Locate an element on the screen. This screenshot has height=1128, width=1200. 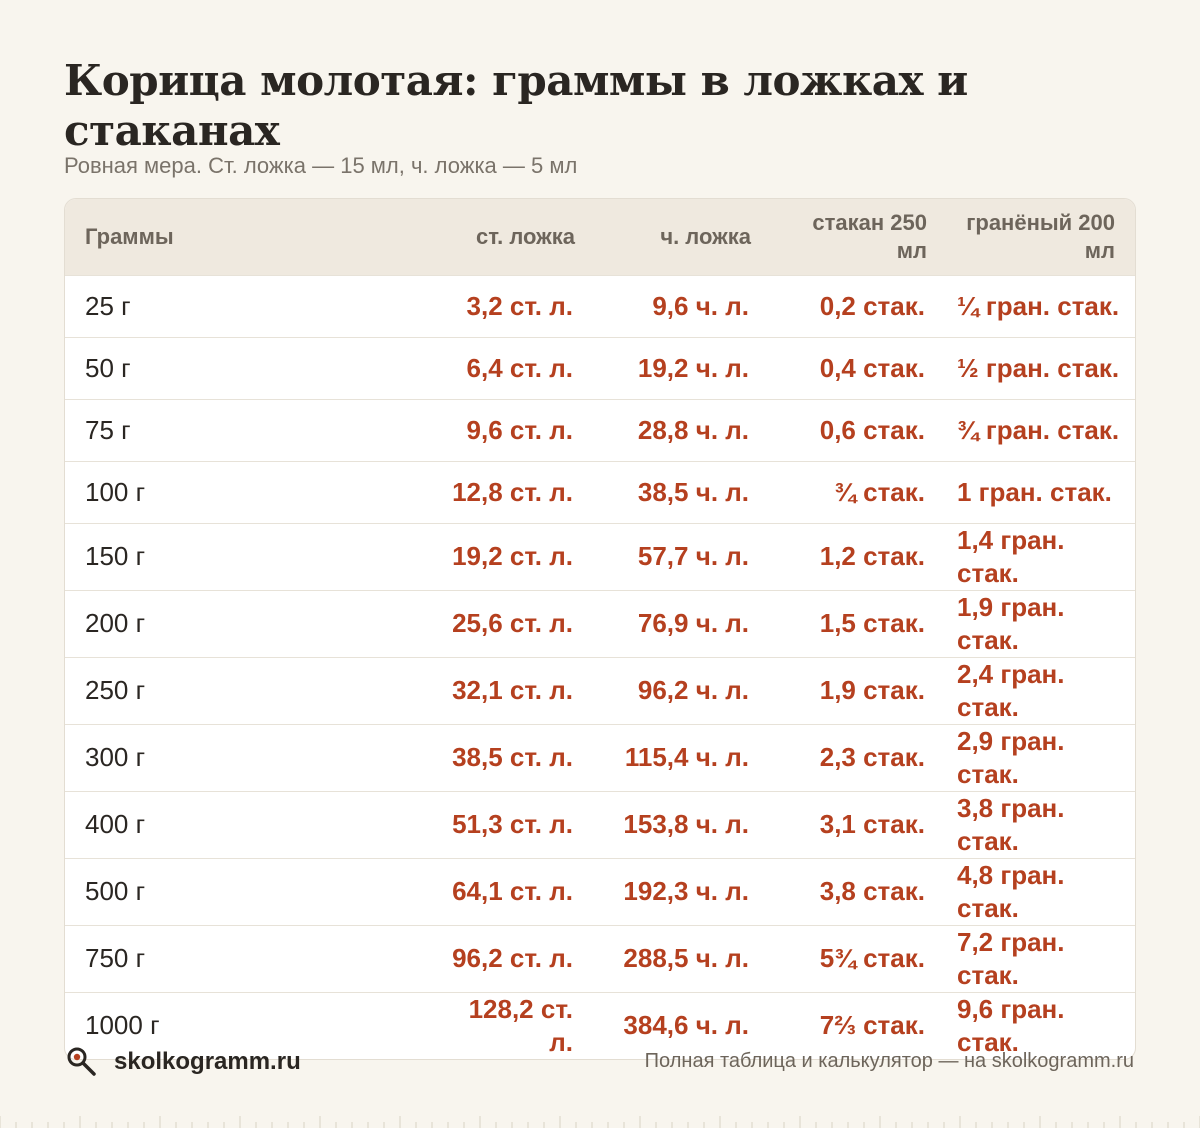
cell-grams: 50 г is located at coordinates (108, 367).